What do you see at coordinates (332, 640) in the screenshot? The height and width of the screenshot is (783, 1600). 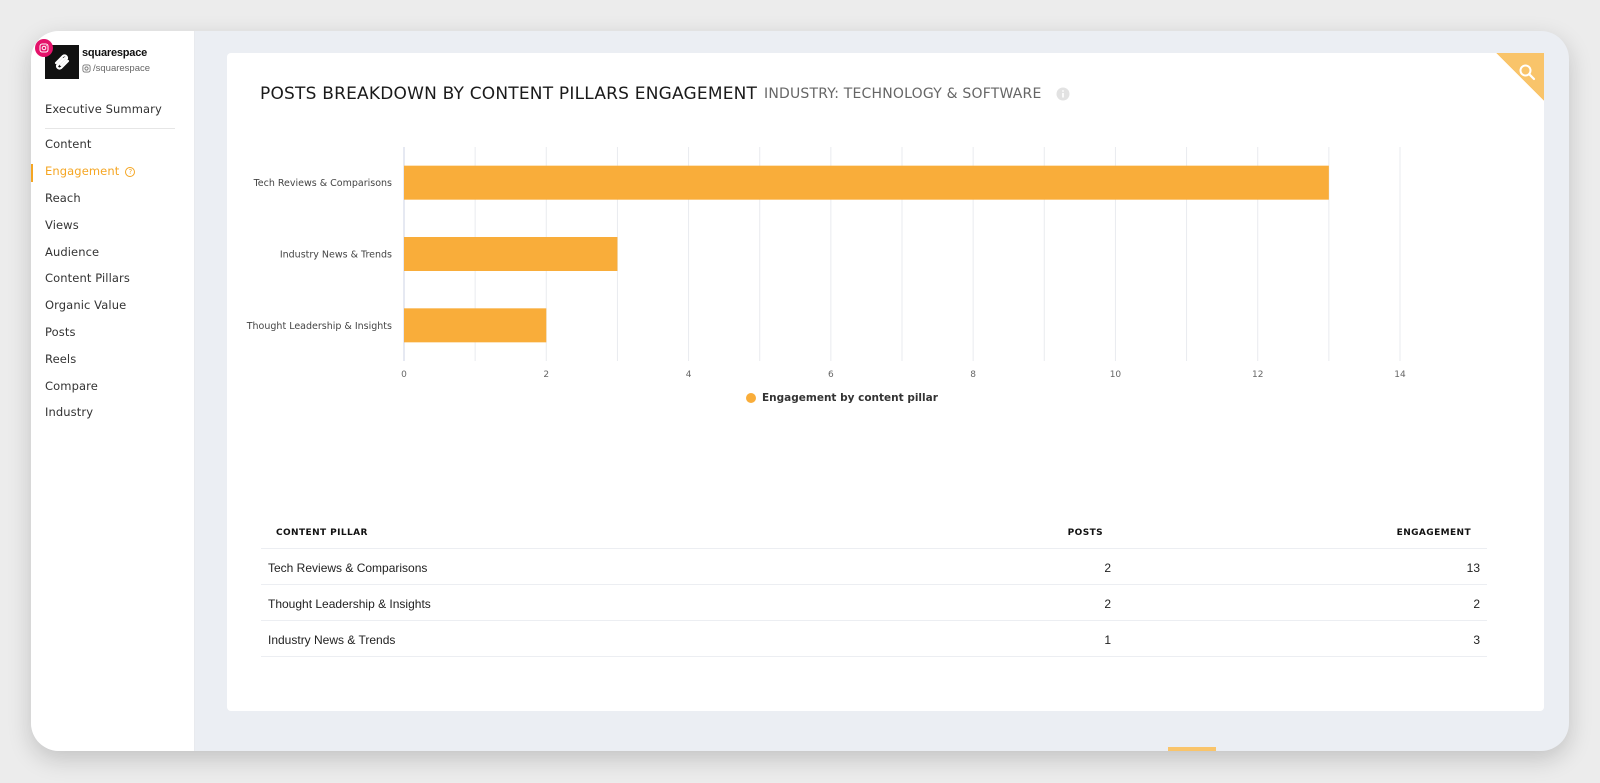 I see `cell-pillar: Industry News & Trends` at bounding box center [332, 640].